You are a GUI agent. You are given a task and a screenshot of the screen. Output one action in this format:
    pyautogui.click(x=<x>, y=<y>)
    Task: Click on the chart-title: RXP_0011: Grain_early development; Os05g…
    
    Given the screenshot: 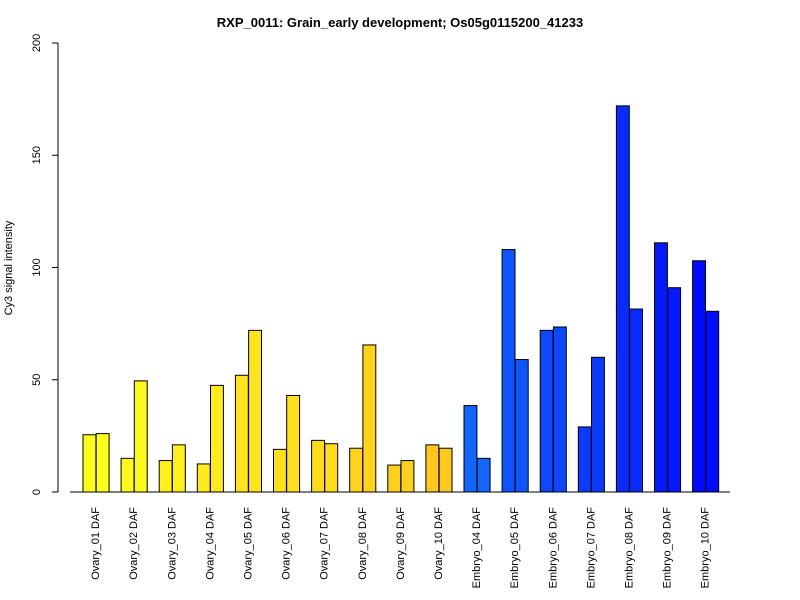 What is the action you would take?
    pyautogui.click(x=400, y=22)
    